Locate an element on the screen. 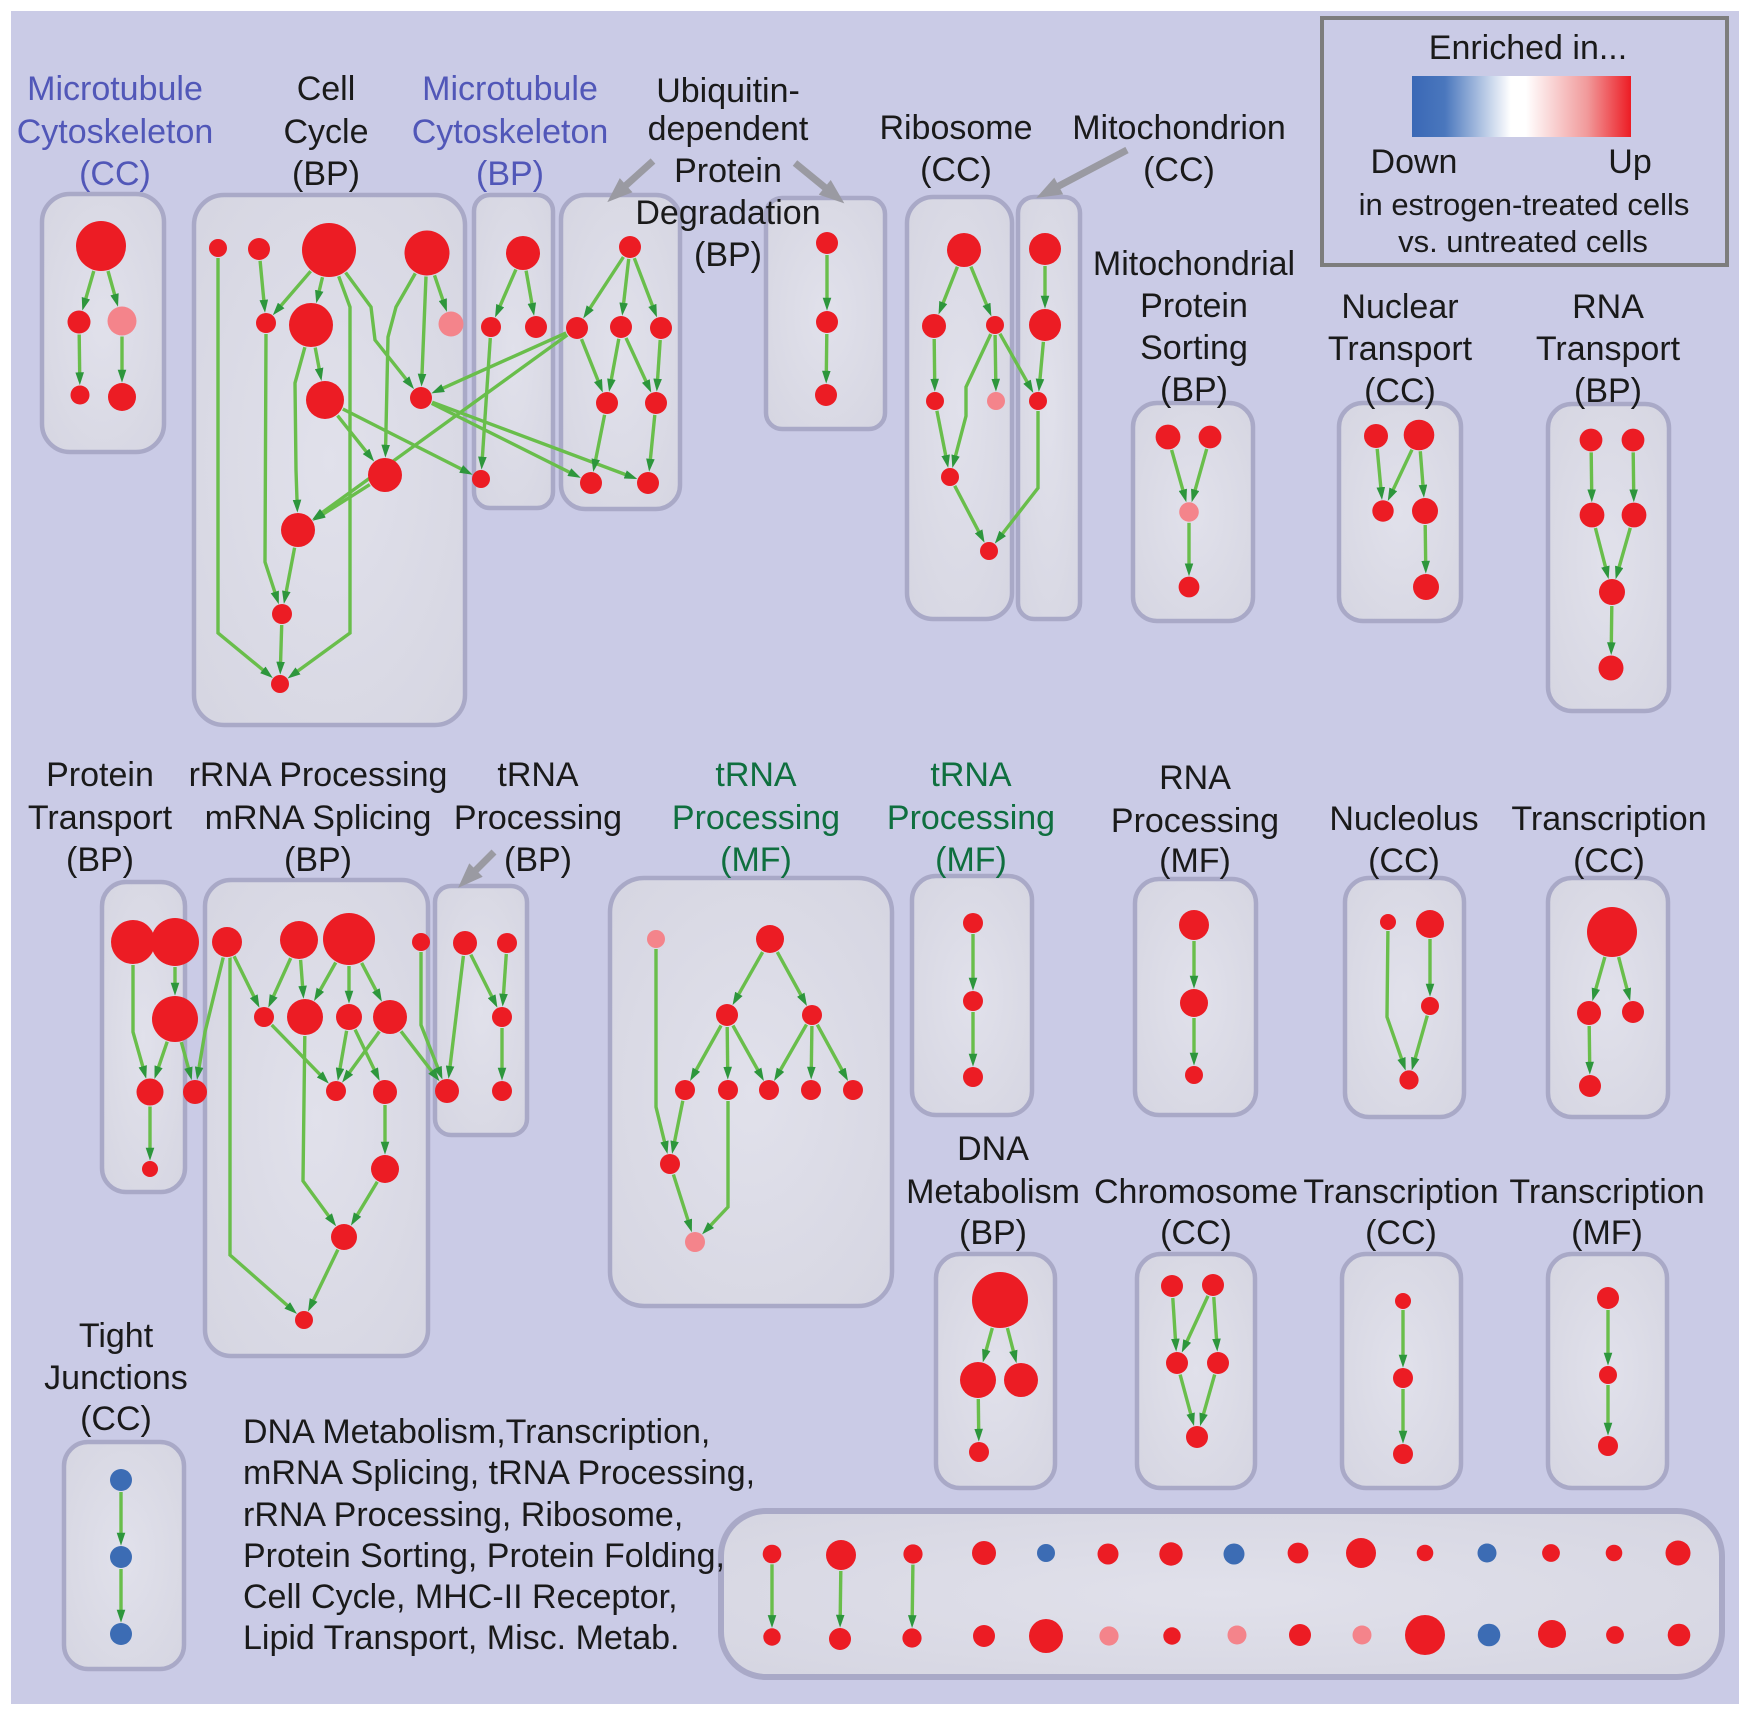 Image resolution: width=1750 pixels, height=1720 pixels. svg-text: Sorting is located at coordinates (1194, 348).